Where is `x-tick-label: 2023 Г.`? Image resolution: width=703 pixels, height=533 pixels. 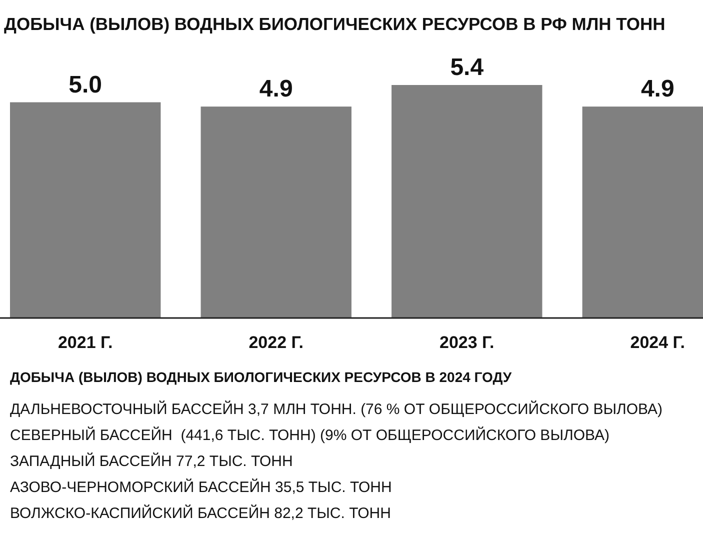
x-tick-label: 2023 Г. is located at coordinates (466, 342).